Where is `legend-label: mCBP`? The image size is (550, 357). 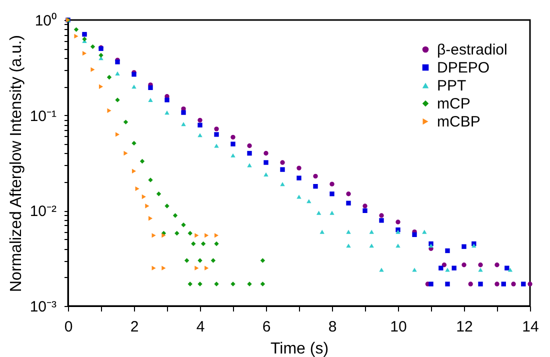 legend-label: mCBP is located at coordinates (458, 122).